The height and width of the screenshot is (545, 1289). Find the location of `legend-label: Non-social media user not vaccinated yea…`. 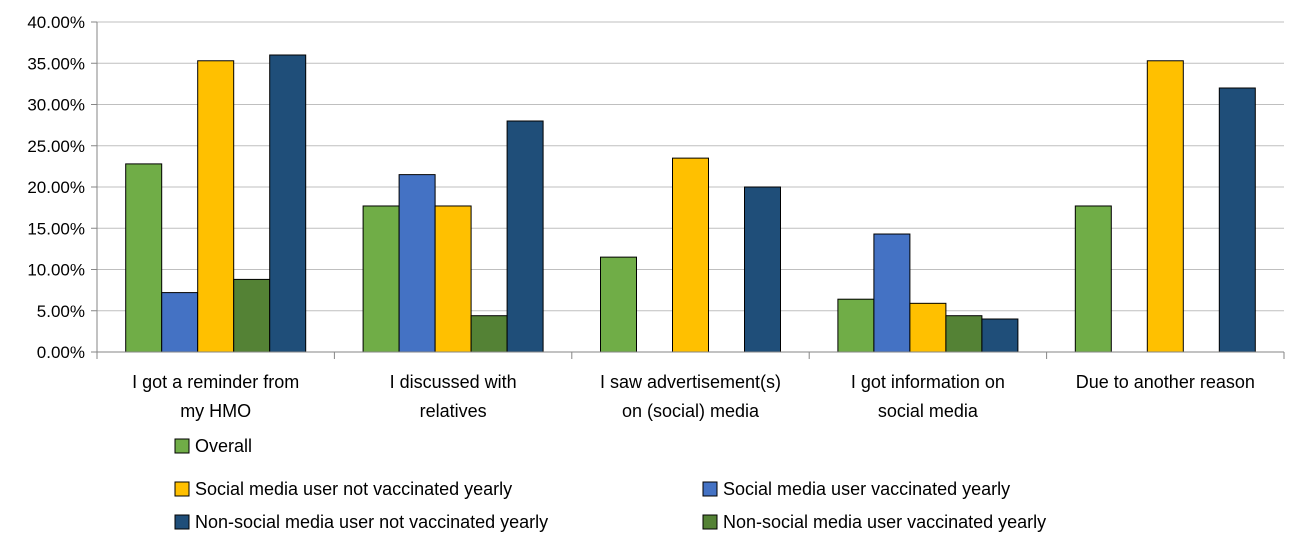

legend-label: Non-social media user not vaccinated yea… is located at coordinates (371, 522).